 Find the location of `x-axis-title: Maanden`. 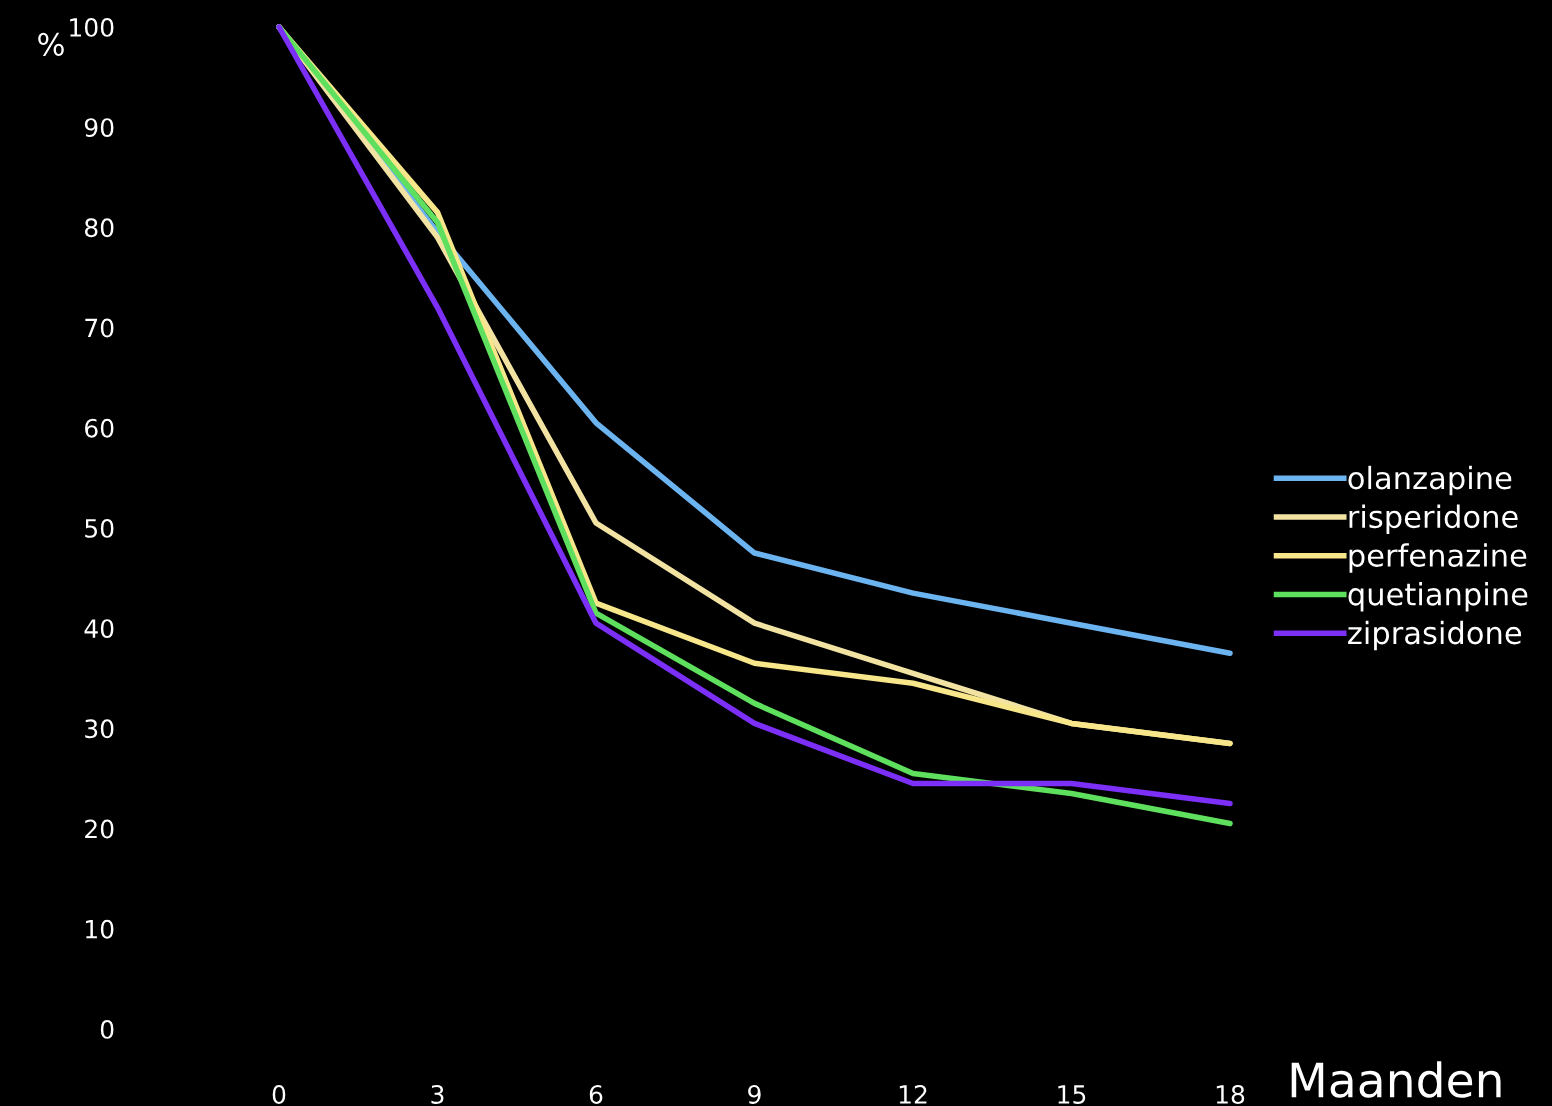

x-axis-title: Maanden is located at coordinates (1396, 1079).